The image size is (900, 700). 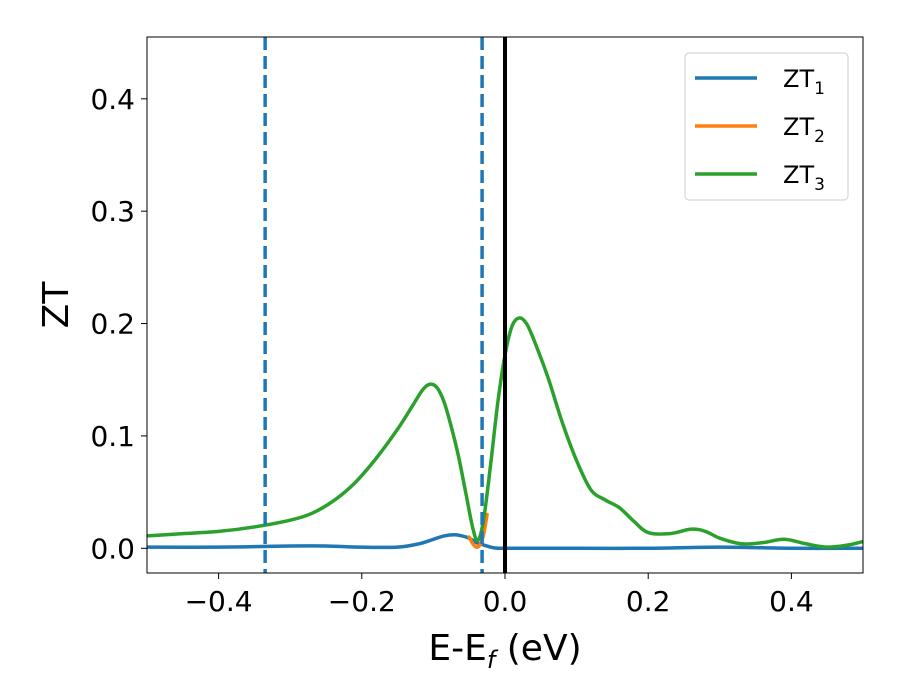 I want to click on y-tick-label: 0.4, so click(x=112, y=99).